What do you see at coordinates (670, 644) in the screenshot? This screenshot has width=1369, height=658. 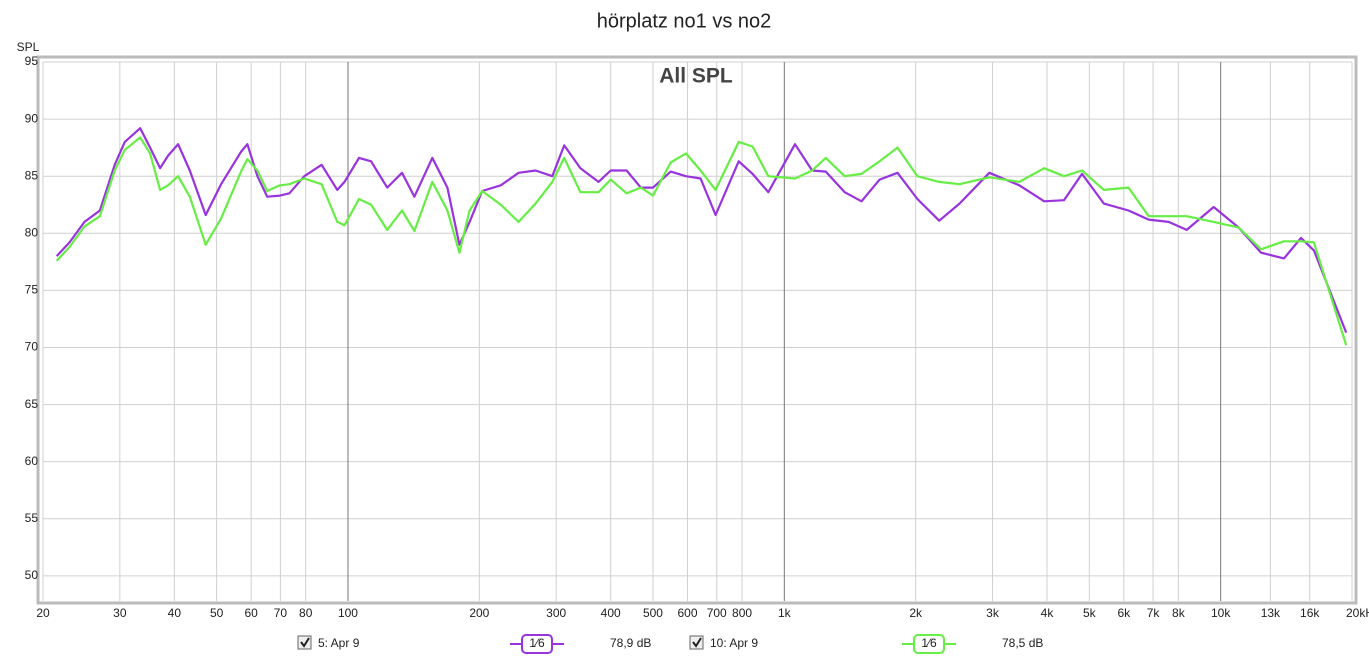 I see `legend: 5: Apr 9 1⁄6 78,9 dB 10: Apr 9 1⁄6 78,5 dB` at bounding box center [670, 644].